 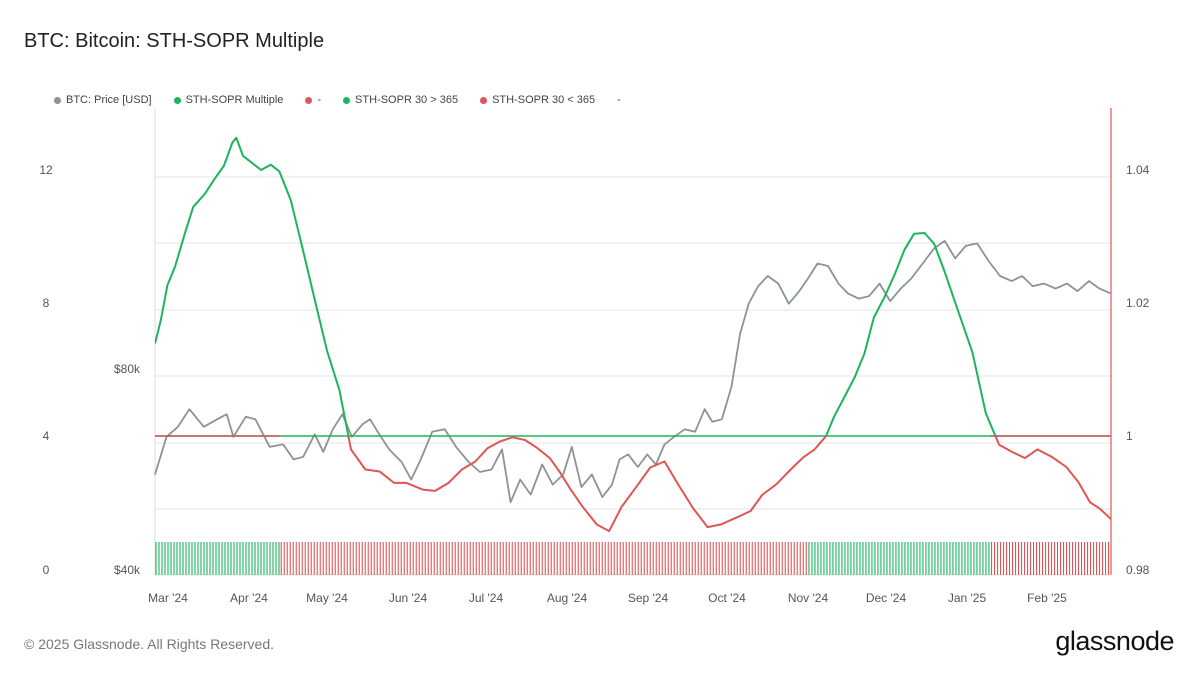 I want to click on x-tick-label: Nov '24, so click(x=808, y=598).